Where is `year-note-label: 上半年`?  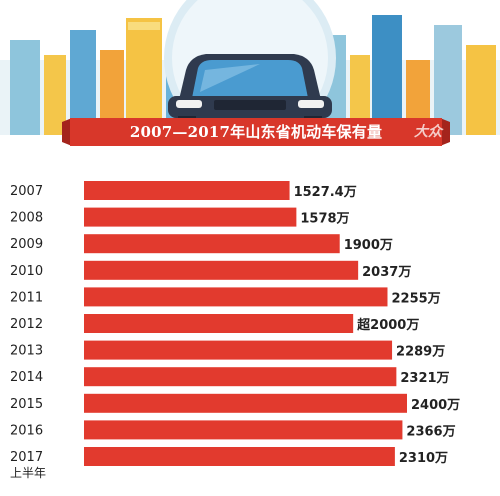 year-note-label: 上半年 is located at coordinates (28, 473).